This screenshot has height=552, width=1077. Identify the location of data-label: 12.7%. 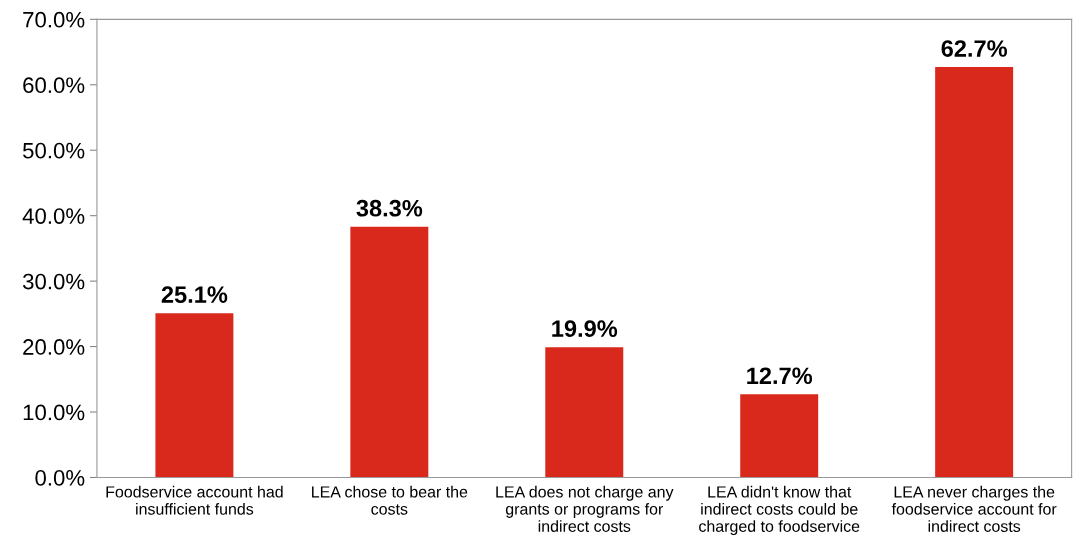
(780, 376).